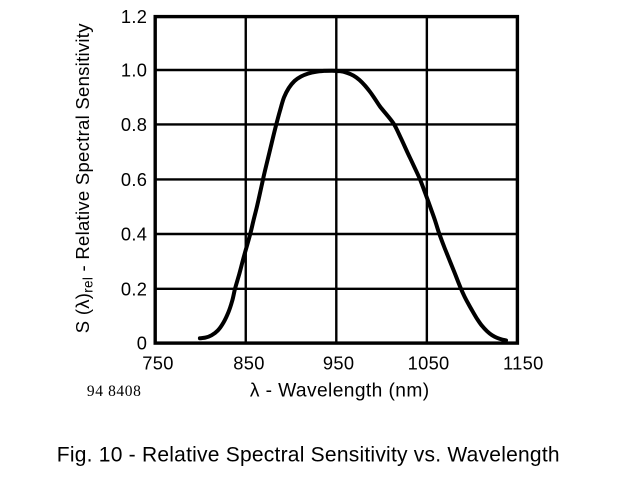 This screenshot has height=491, width=619. I want to click on svg-text: 1150, so click(523, 362).